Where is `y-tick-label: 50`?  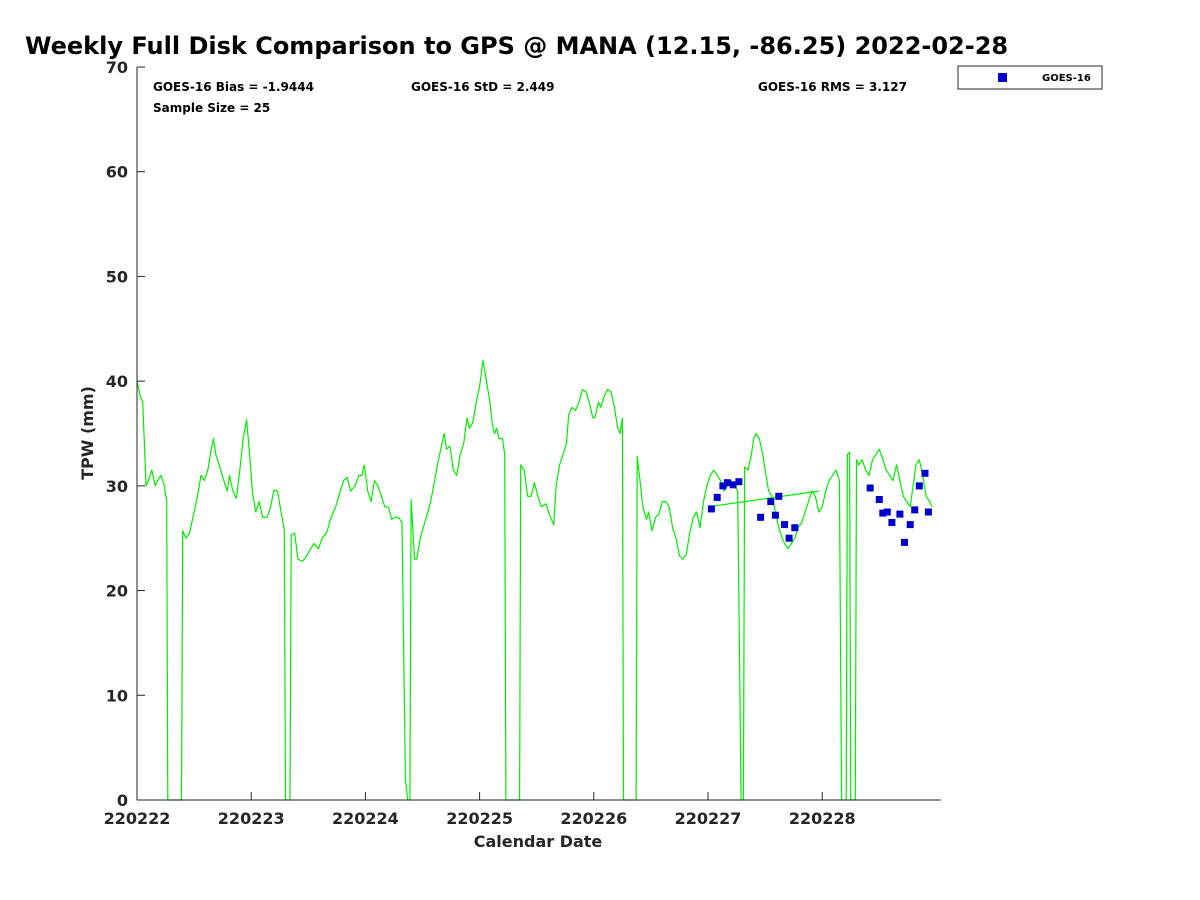 y-tick-label: 50 is located at coordinates (117, 276).